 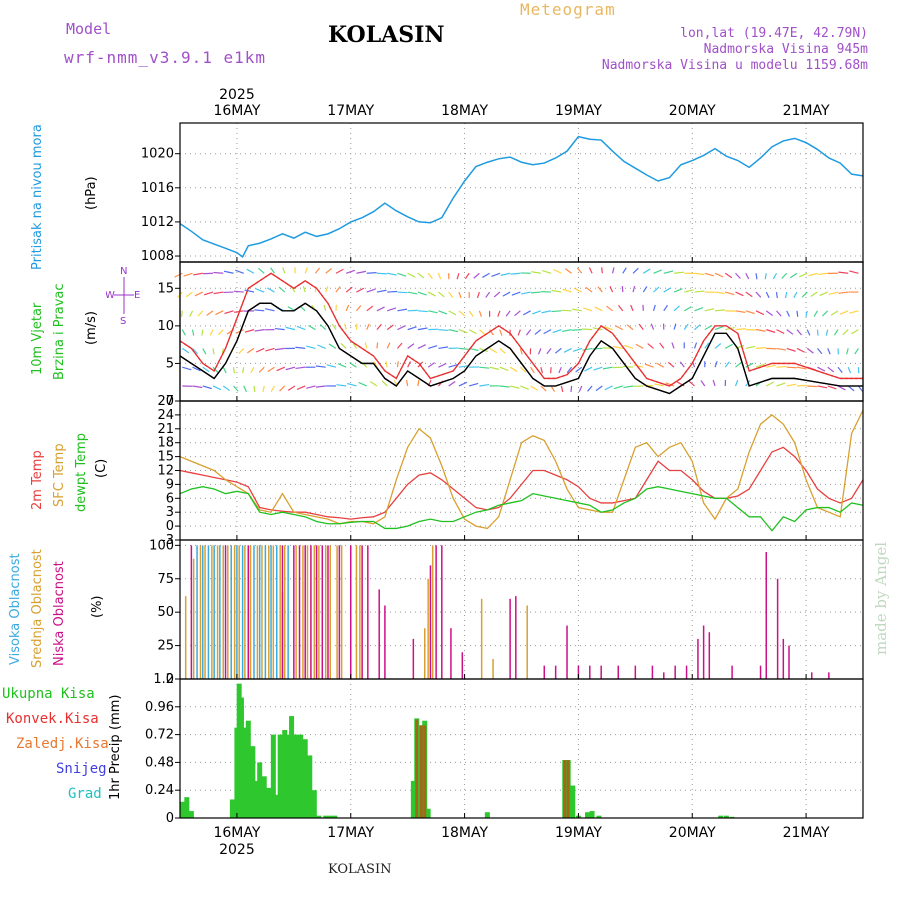 I want to click on station-title: KOLASIN, so click(x=386, y=35).